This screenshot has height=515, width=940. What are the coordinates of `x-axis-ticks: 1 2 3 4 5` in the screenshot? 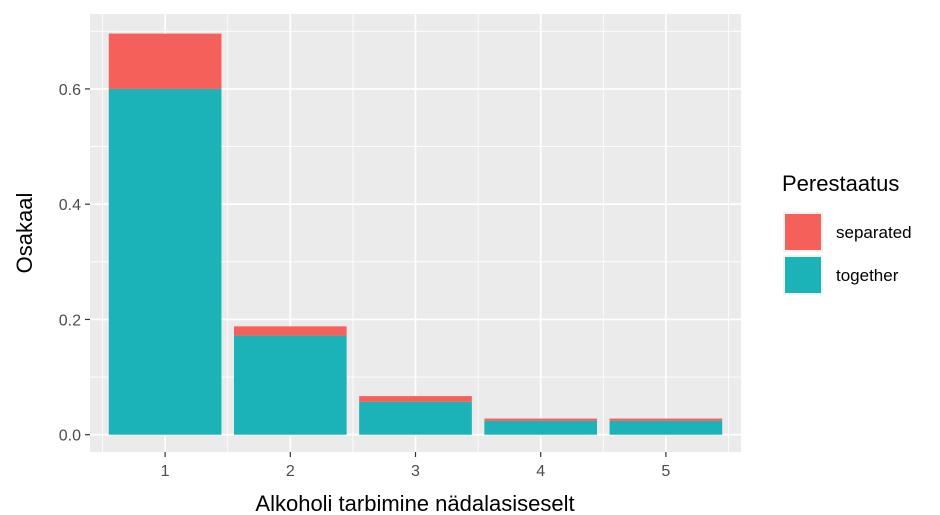 It's located at (415, 466).